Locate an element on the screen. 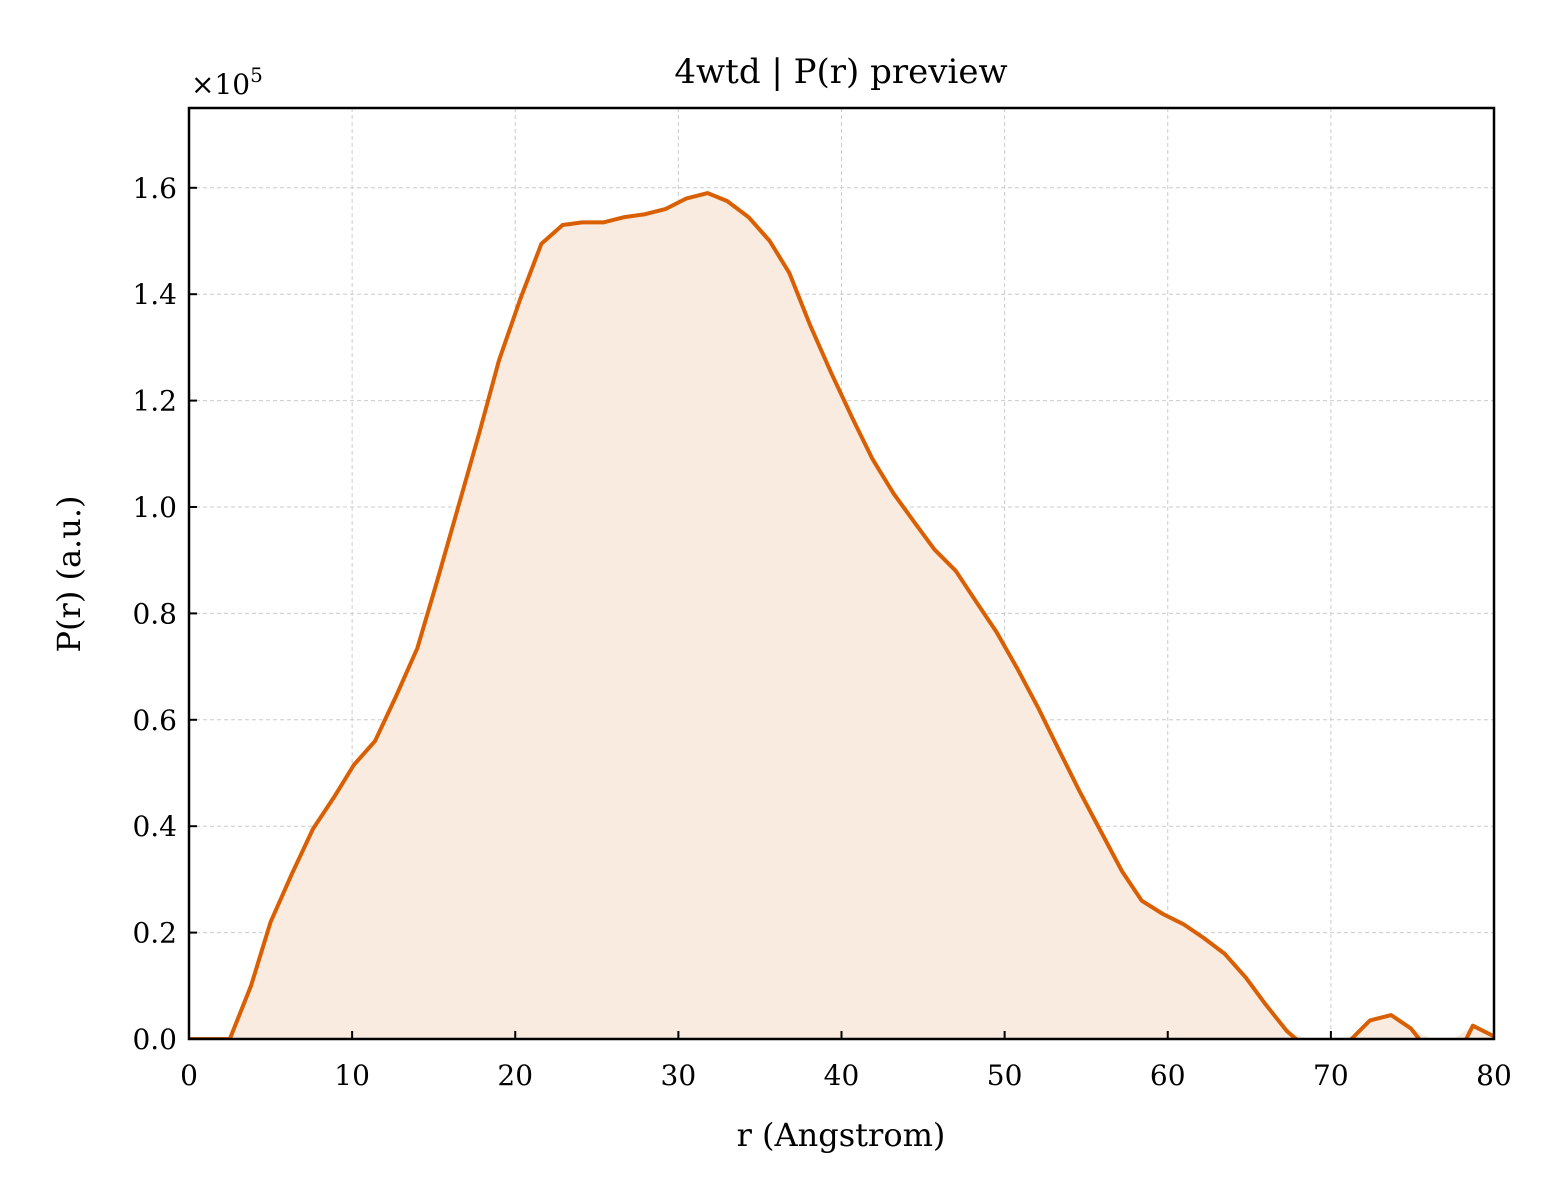 The width and height of the screenshot is (1560, 1200). x-tick-label: 0 is located at coordinates (189, 1075).